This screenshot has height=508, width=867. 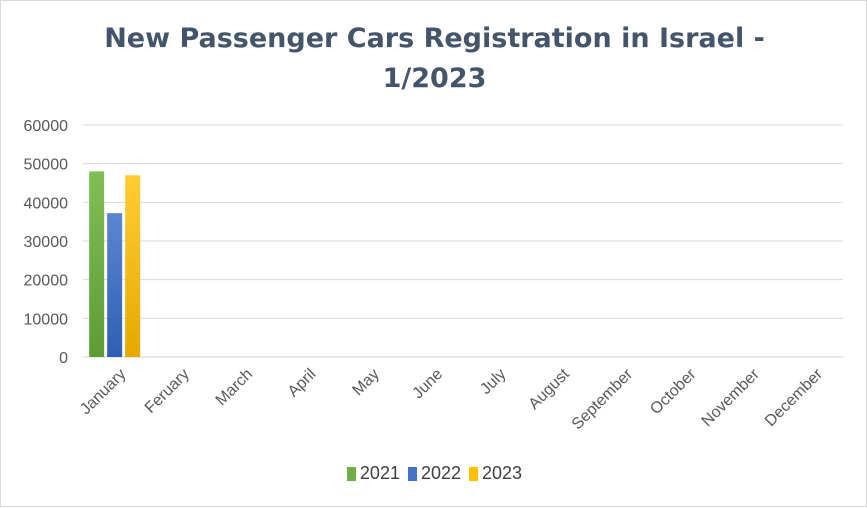 I want to click on legend-label-2021: 2021, so click(x=379, y=473).